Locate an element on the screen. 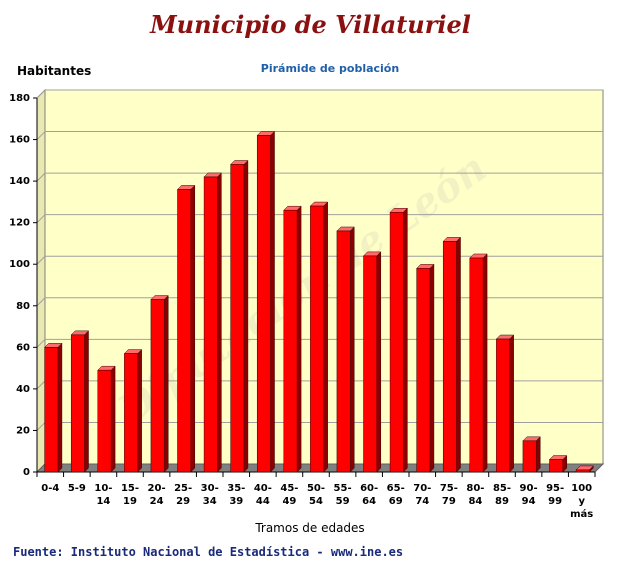 The width and height of the screenshot is (621, 567). x-tick-label: 90-94 is located at coordinates (529, 495).